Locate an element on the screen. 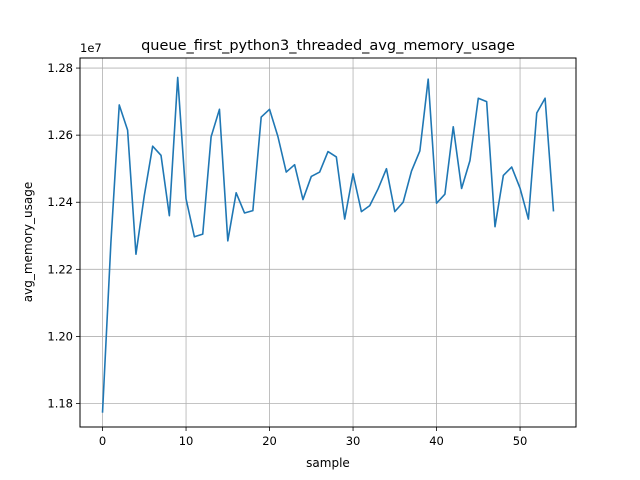 This screenshot has width=640, height=480. y-axis-ticks: 1.18 1.20 1.22 1.24 1.26 1.28 is located at coordinates (63, 236).